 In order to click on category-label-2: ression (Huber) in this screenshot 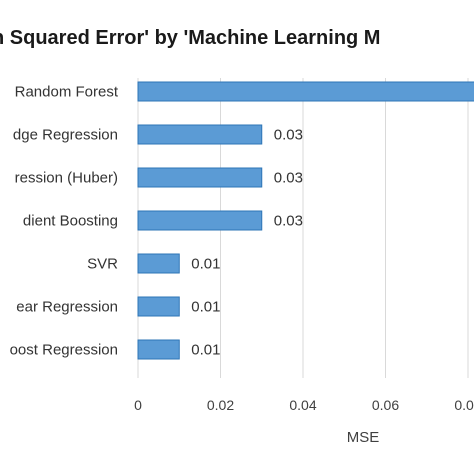, I will do `click(66, 178)`.